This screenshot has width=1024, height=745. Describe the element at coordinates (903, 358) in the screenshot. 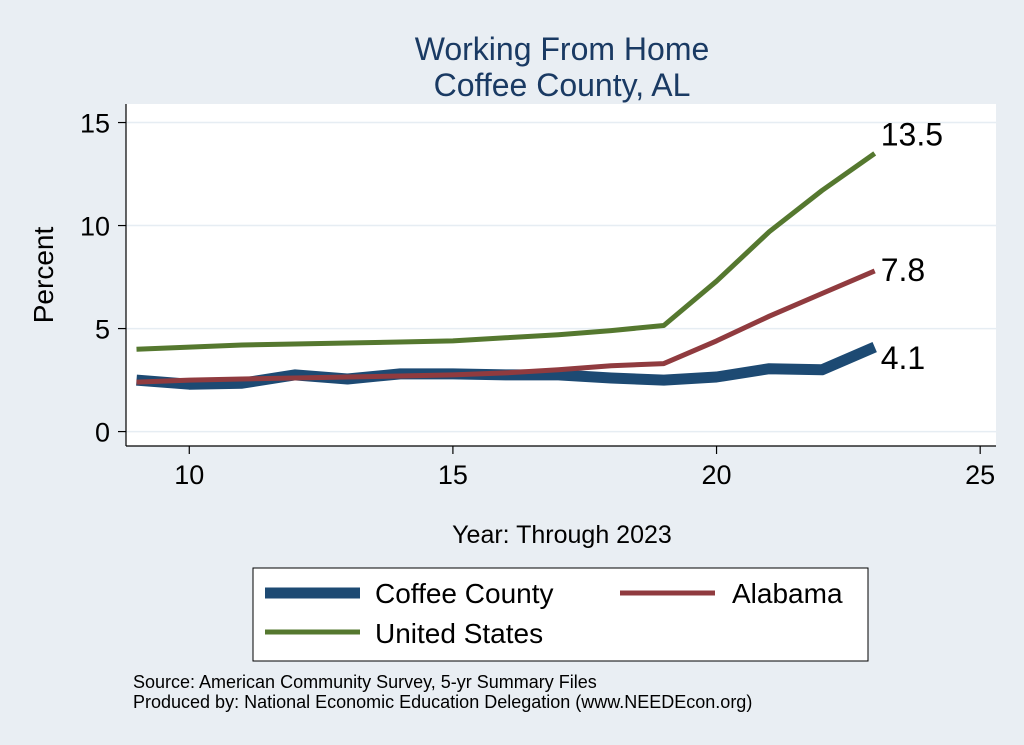

I see `end-label-coffee-county: 4.1` at that location.